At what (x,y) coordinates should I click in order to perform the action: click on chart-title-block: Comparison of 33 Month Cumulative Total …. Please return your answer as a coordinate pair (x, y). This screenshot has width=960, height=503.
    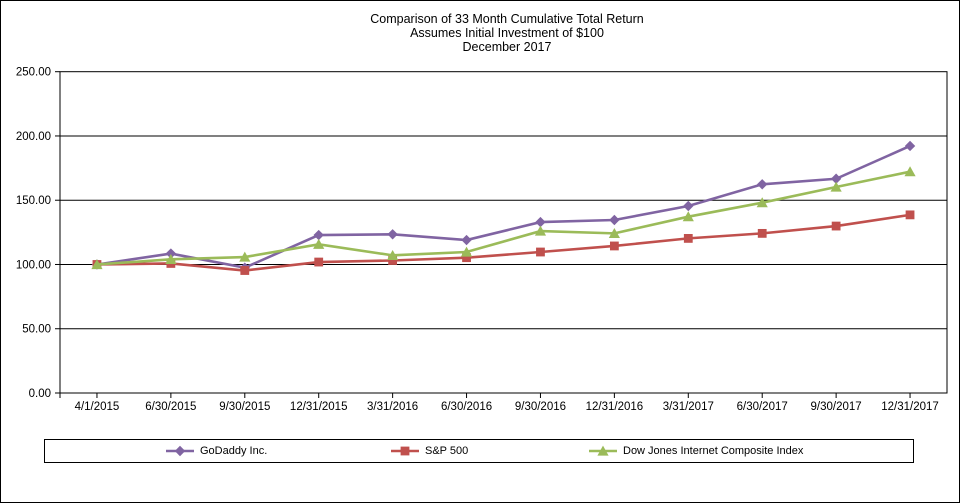
    Looking at the image, I should click on (507, 33).